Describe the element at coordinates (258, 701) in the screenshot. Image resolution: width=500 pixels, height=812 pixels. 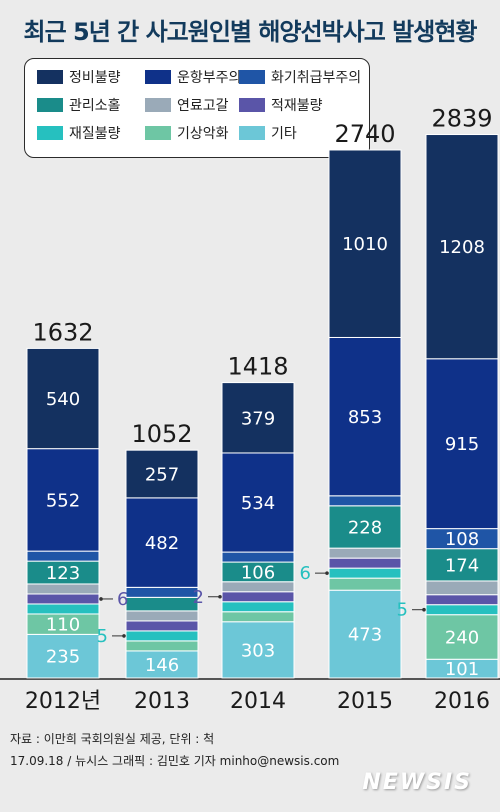
I see `x-tick-label: 2014` at that location.